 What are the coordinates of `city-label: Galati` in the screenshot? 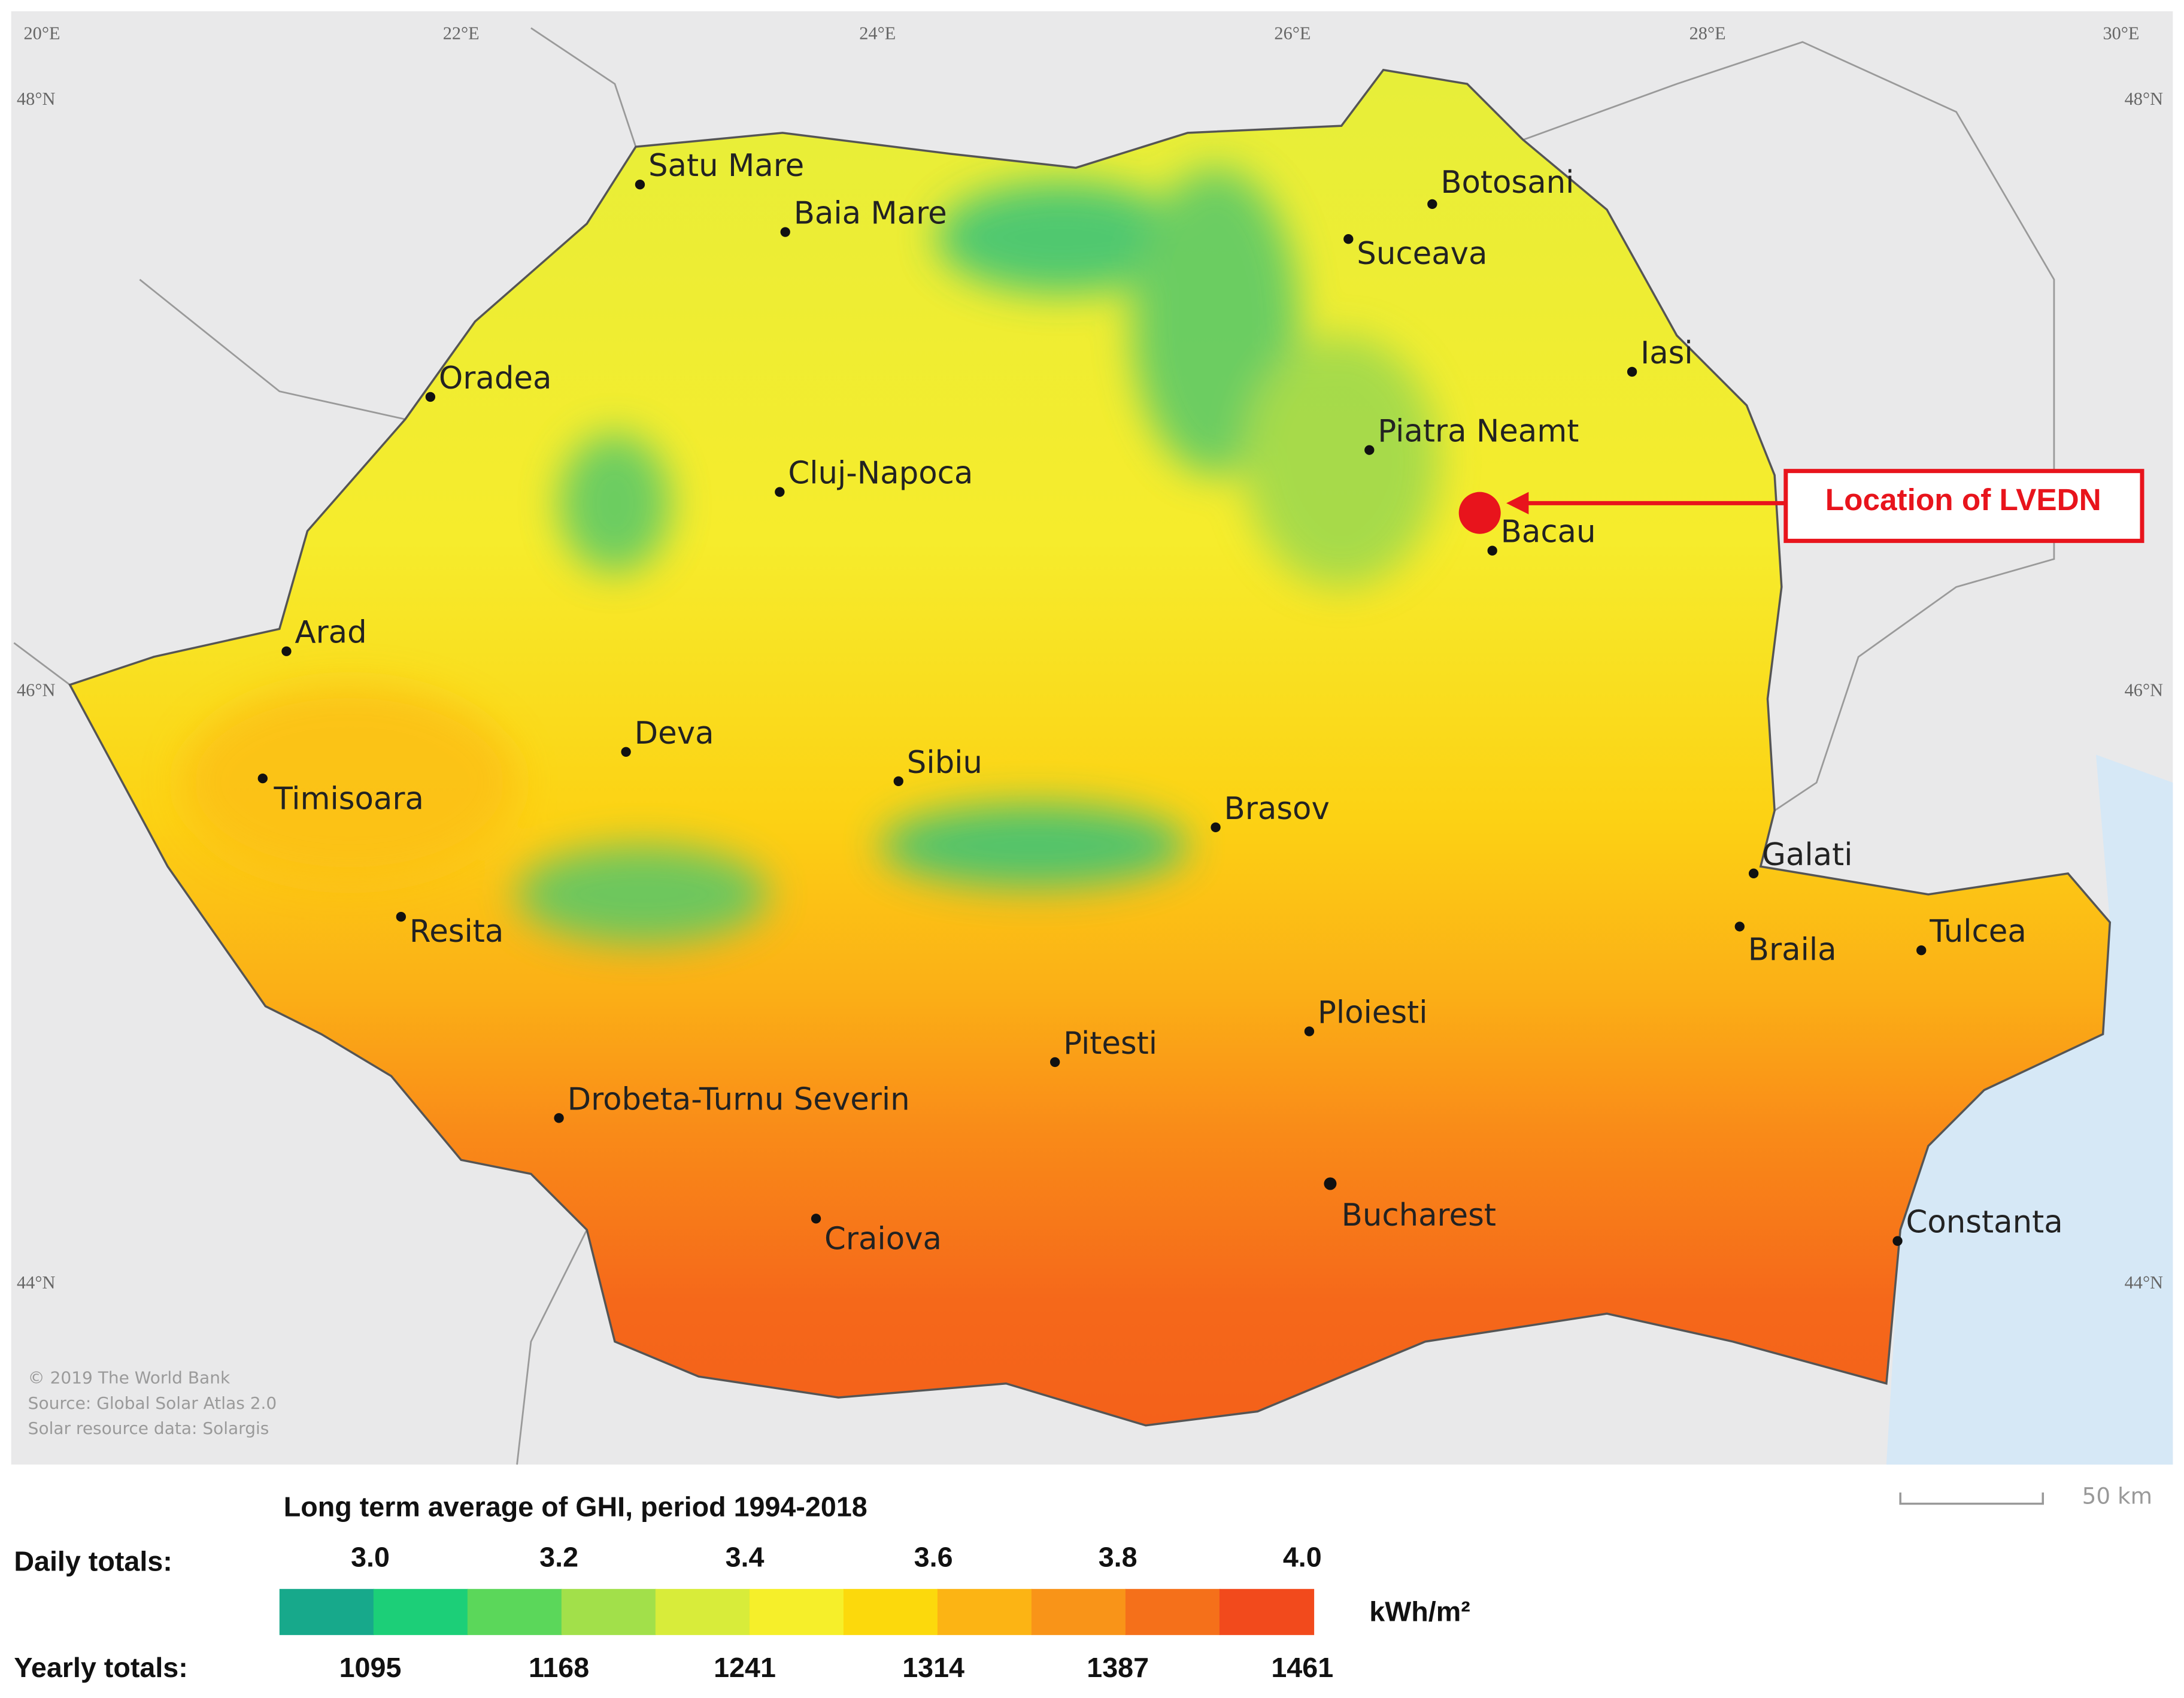 It's located at (1807, 855).